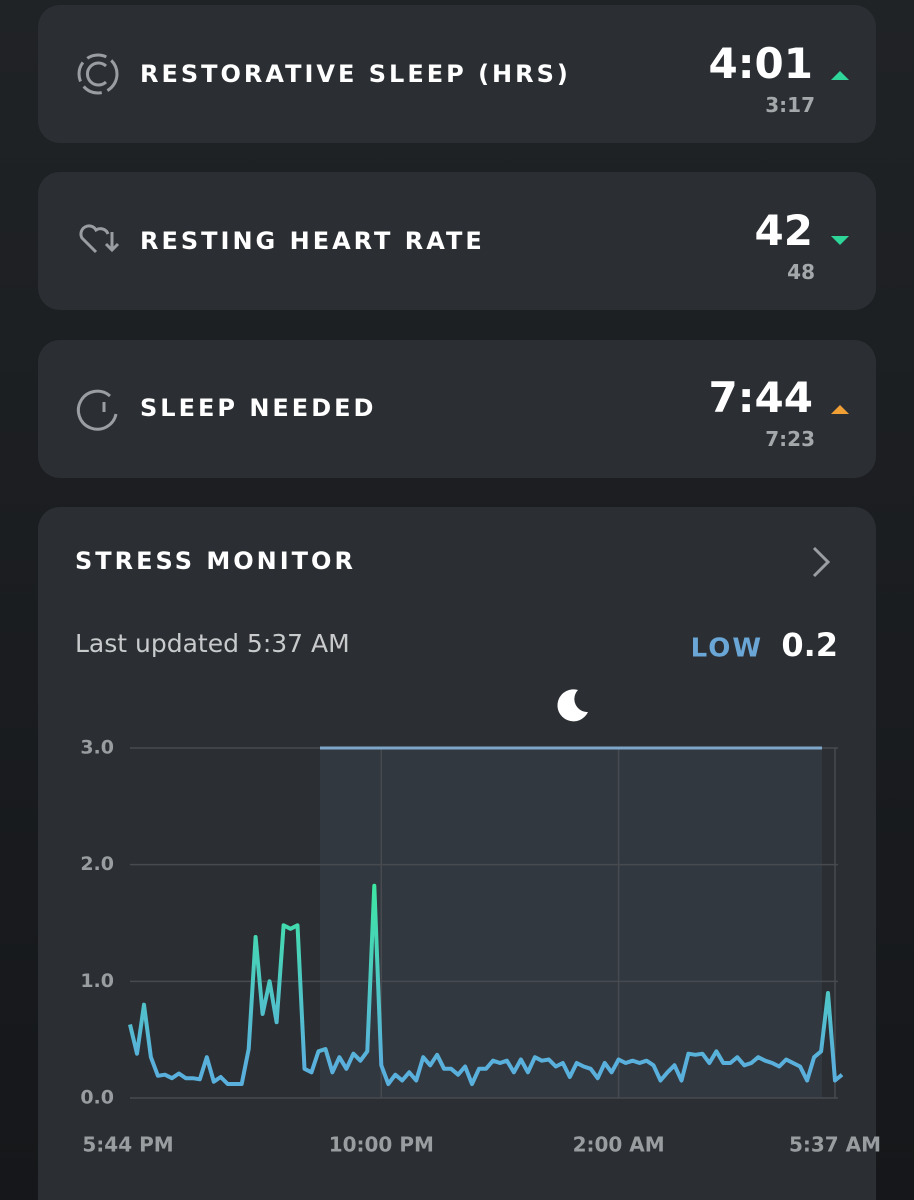 The image size is (914, 1200). I want to click on x-tick-label: 2:00 AM, so click(619, 1145).